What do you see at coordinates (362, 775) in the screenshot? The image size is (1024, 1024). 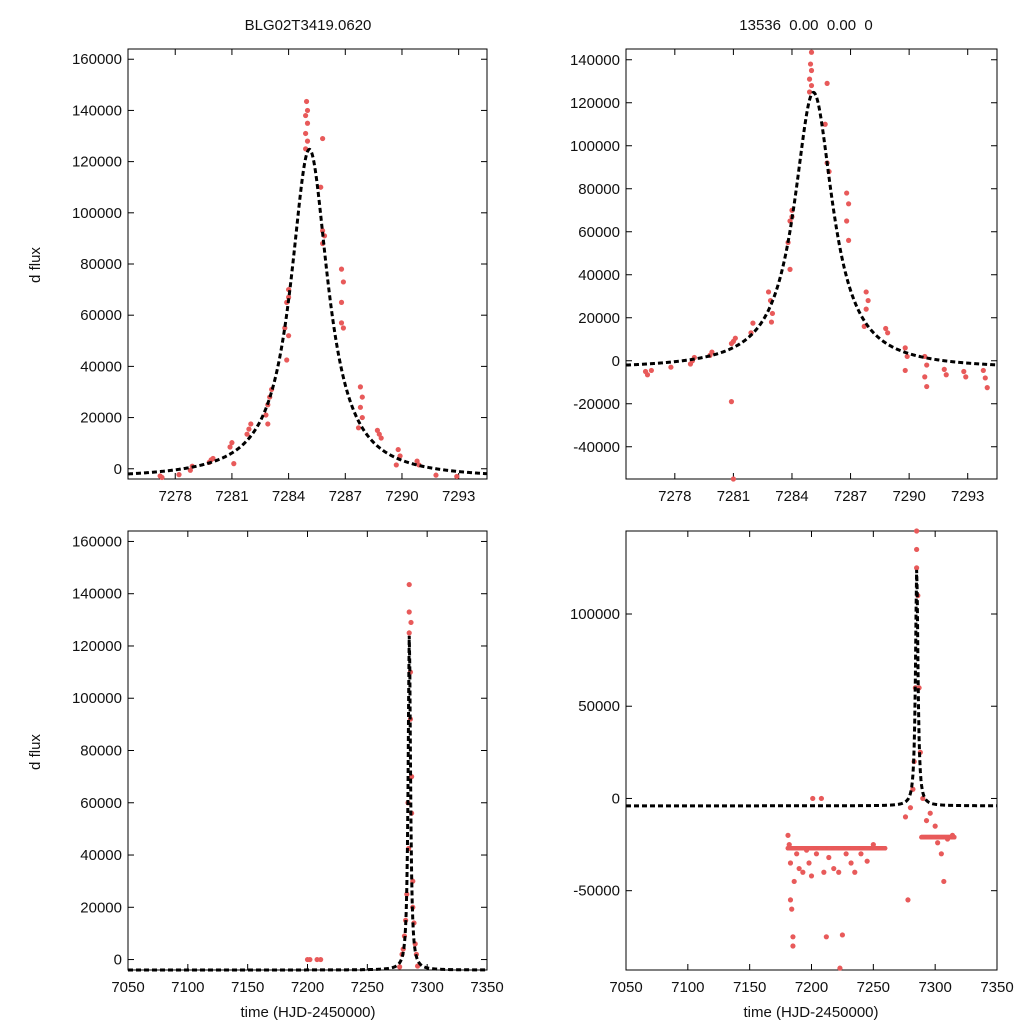 I see `data-points` at bounding box center [362, 775].